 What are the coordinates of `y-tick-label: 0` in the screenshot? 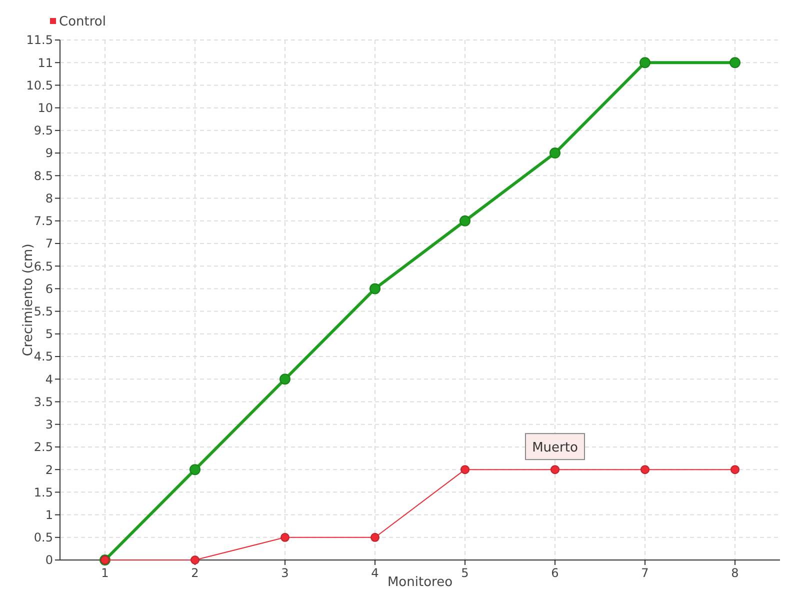 It's located at (49, 560).